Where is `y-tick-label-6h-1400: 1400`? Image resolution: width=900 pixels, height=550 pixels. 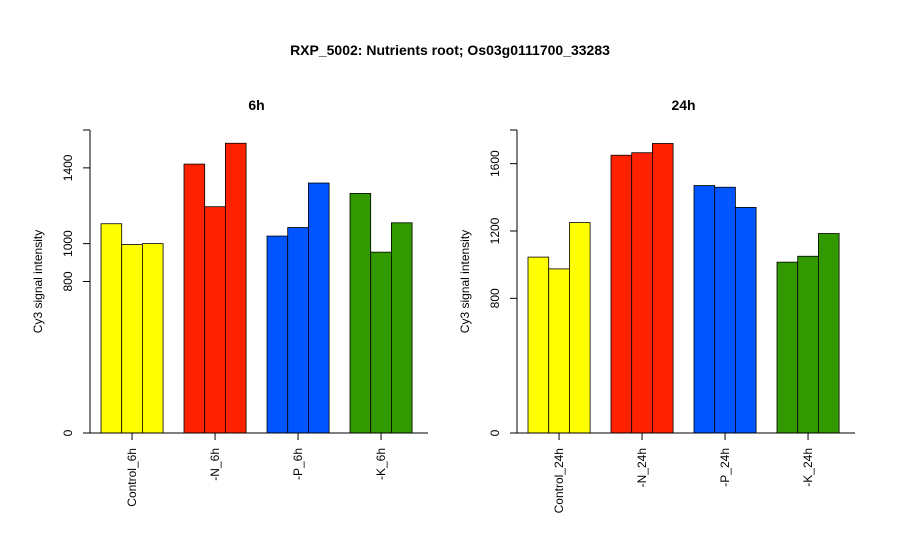 y-tick-label-6h-1400: 1400 is located at coordinates (68, 167).